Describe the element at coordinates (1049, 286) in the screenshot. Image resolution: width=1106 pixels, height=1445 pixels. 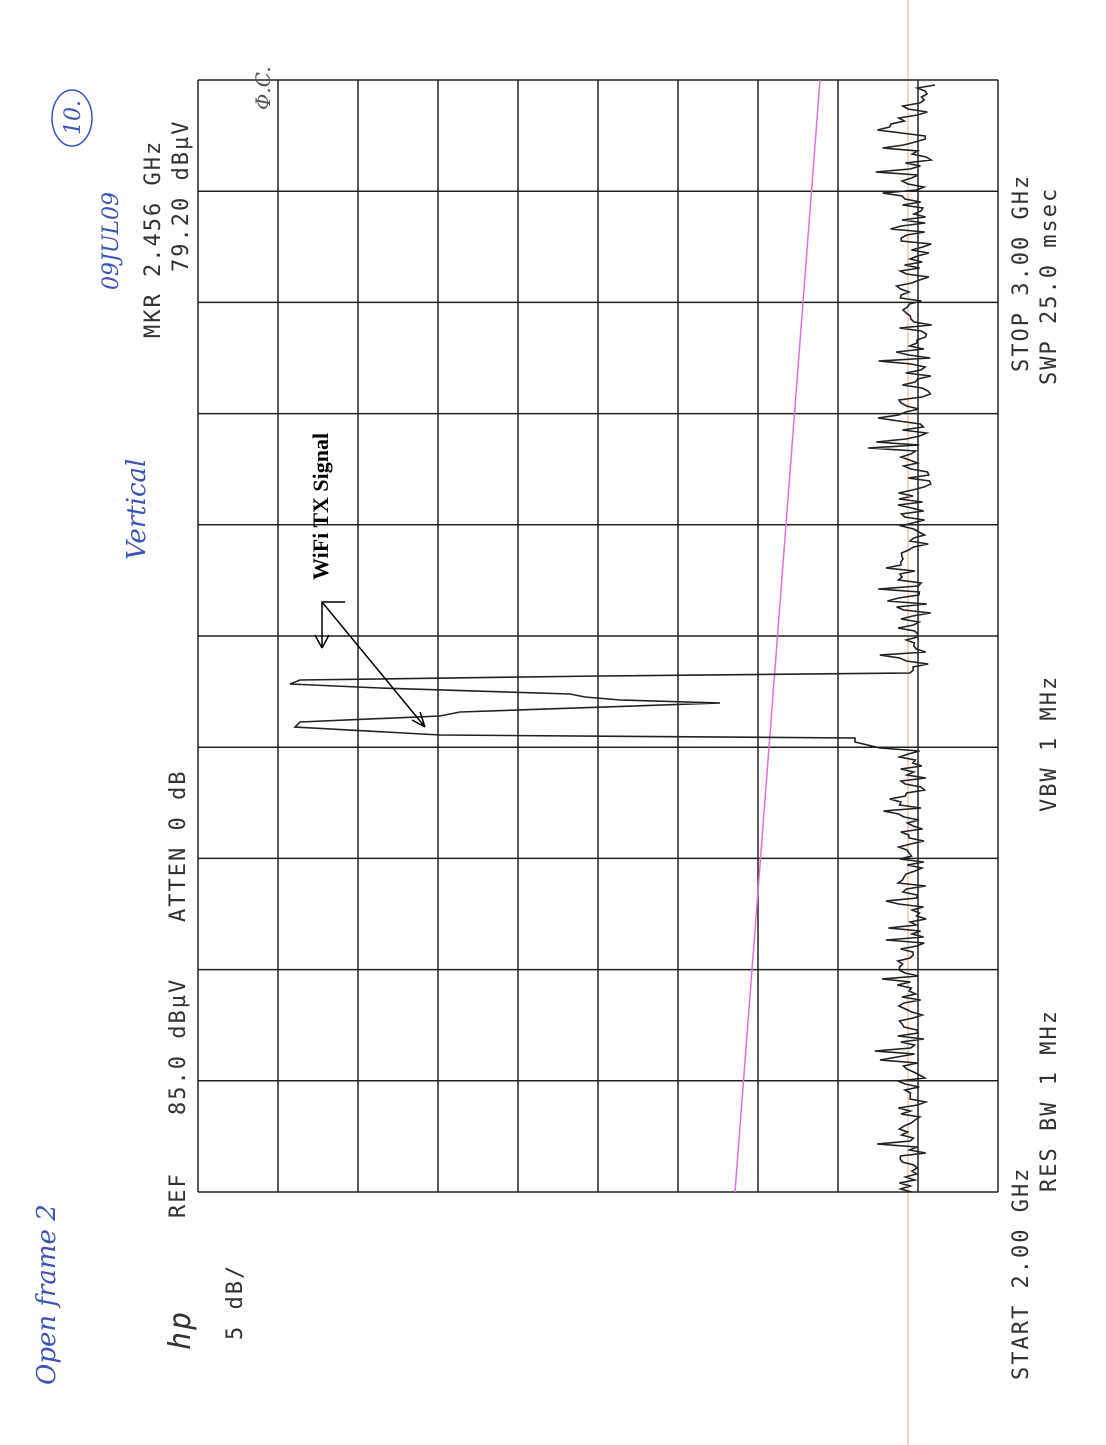
I see `sweep: SWP 25.0 msec` at that location.